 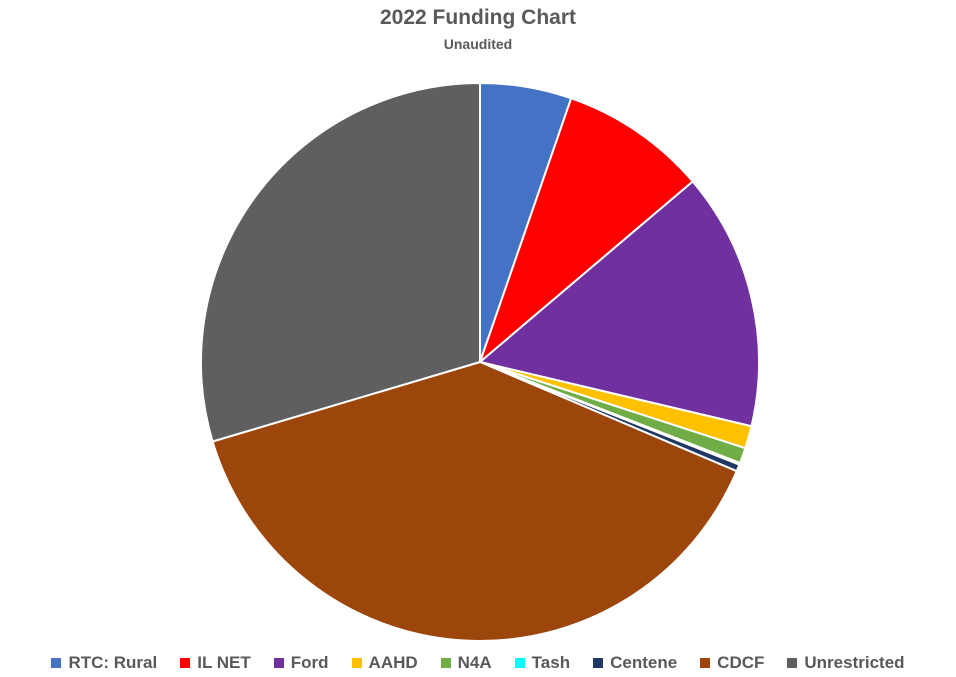 What do you see at coordinates (393, 662) in the screenshot?
I see `legend-label: AAHD` at bounding box center [393, 662].